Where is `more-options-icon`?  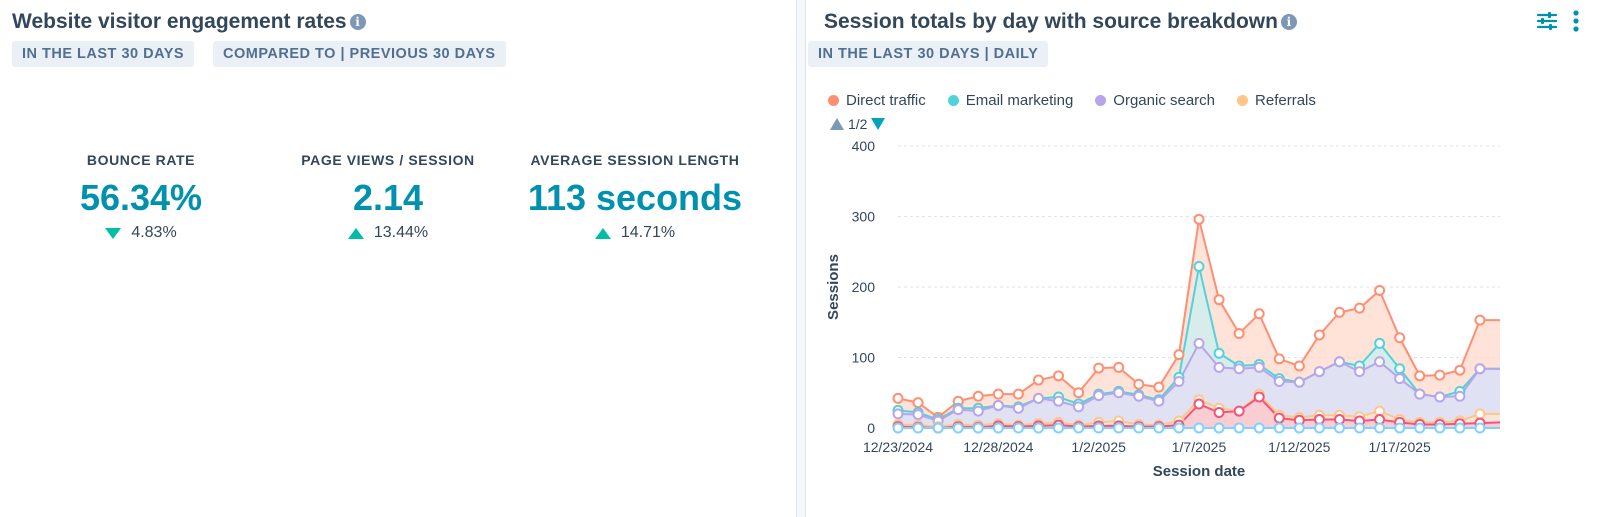
more-options-icon is located at coordinates (1576, 21).